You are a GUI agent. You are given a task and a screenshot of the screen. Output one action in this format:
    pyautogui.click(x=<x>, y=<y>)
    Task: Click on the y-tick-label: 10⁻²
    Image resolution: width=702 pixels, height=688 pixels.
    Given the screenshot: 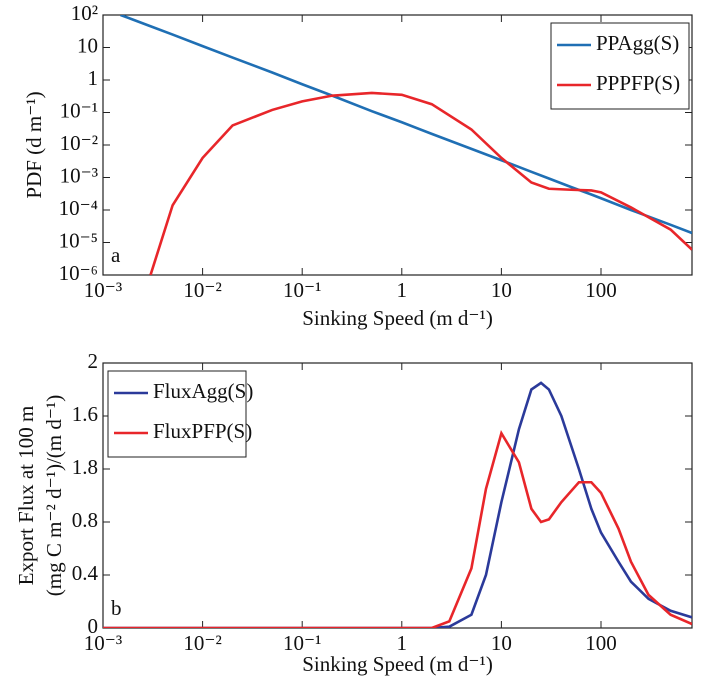 What is the action you would take?
    pyautogui.click(x=79, y=143)
    